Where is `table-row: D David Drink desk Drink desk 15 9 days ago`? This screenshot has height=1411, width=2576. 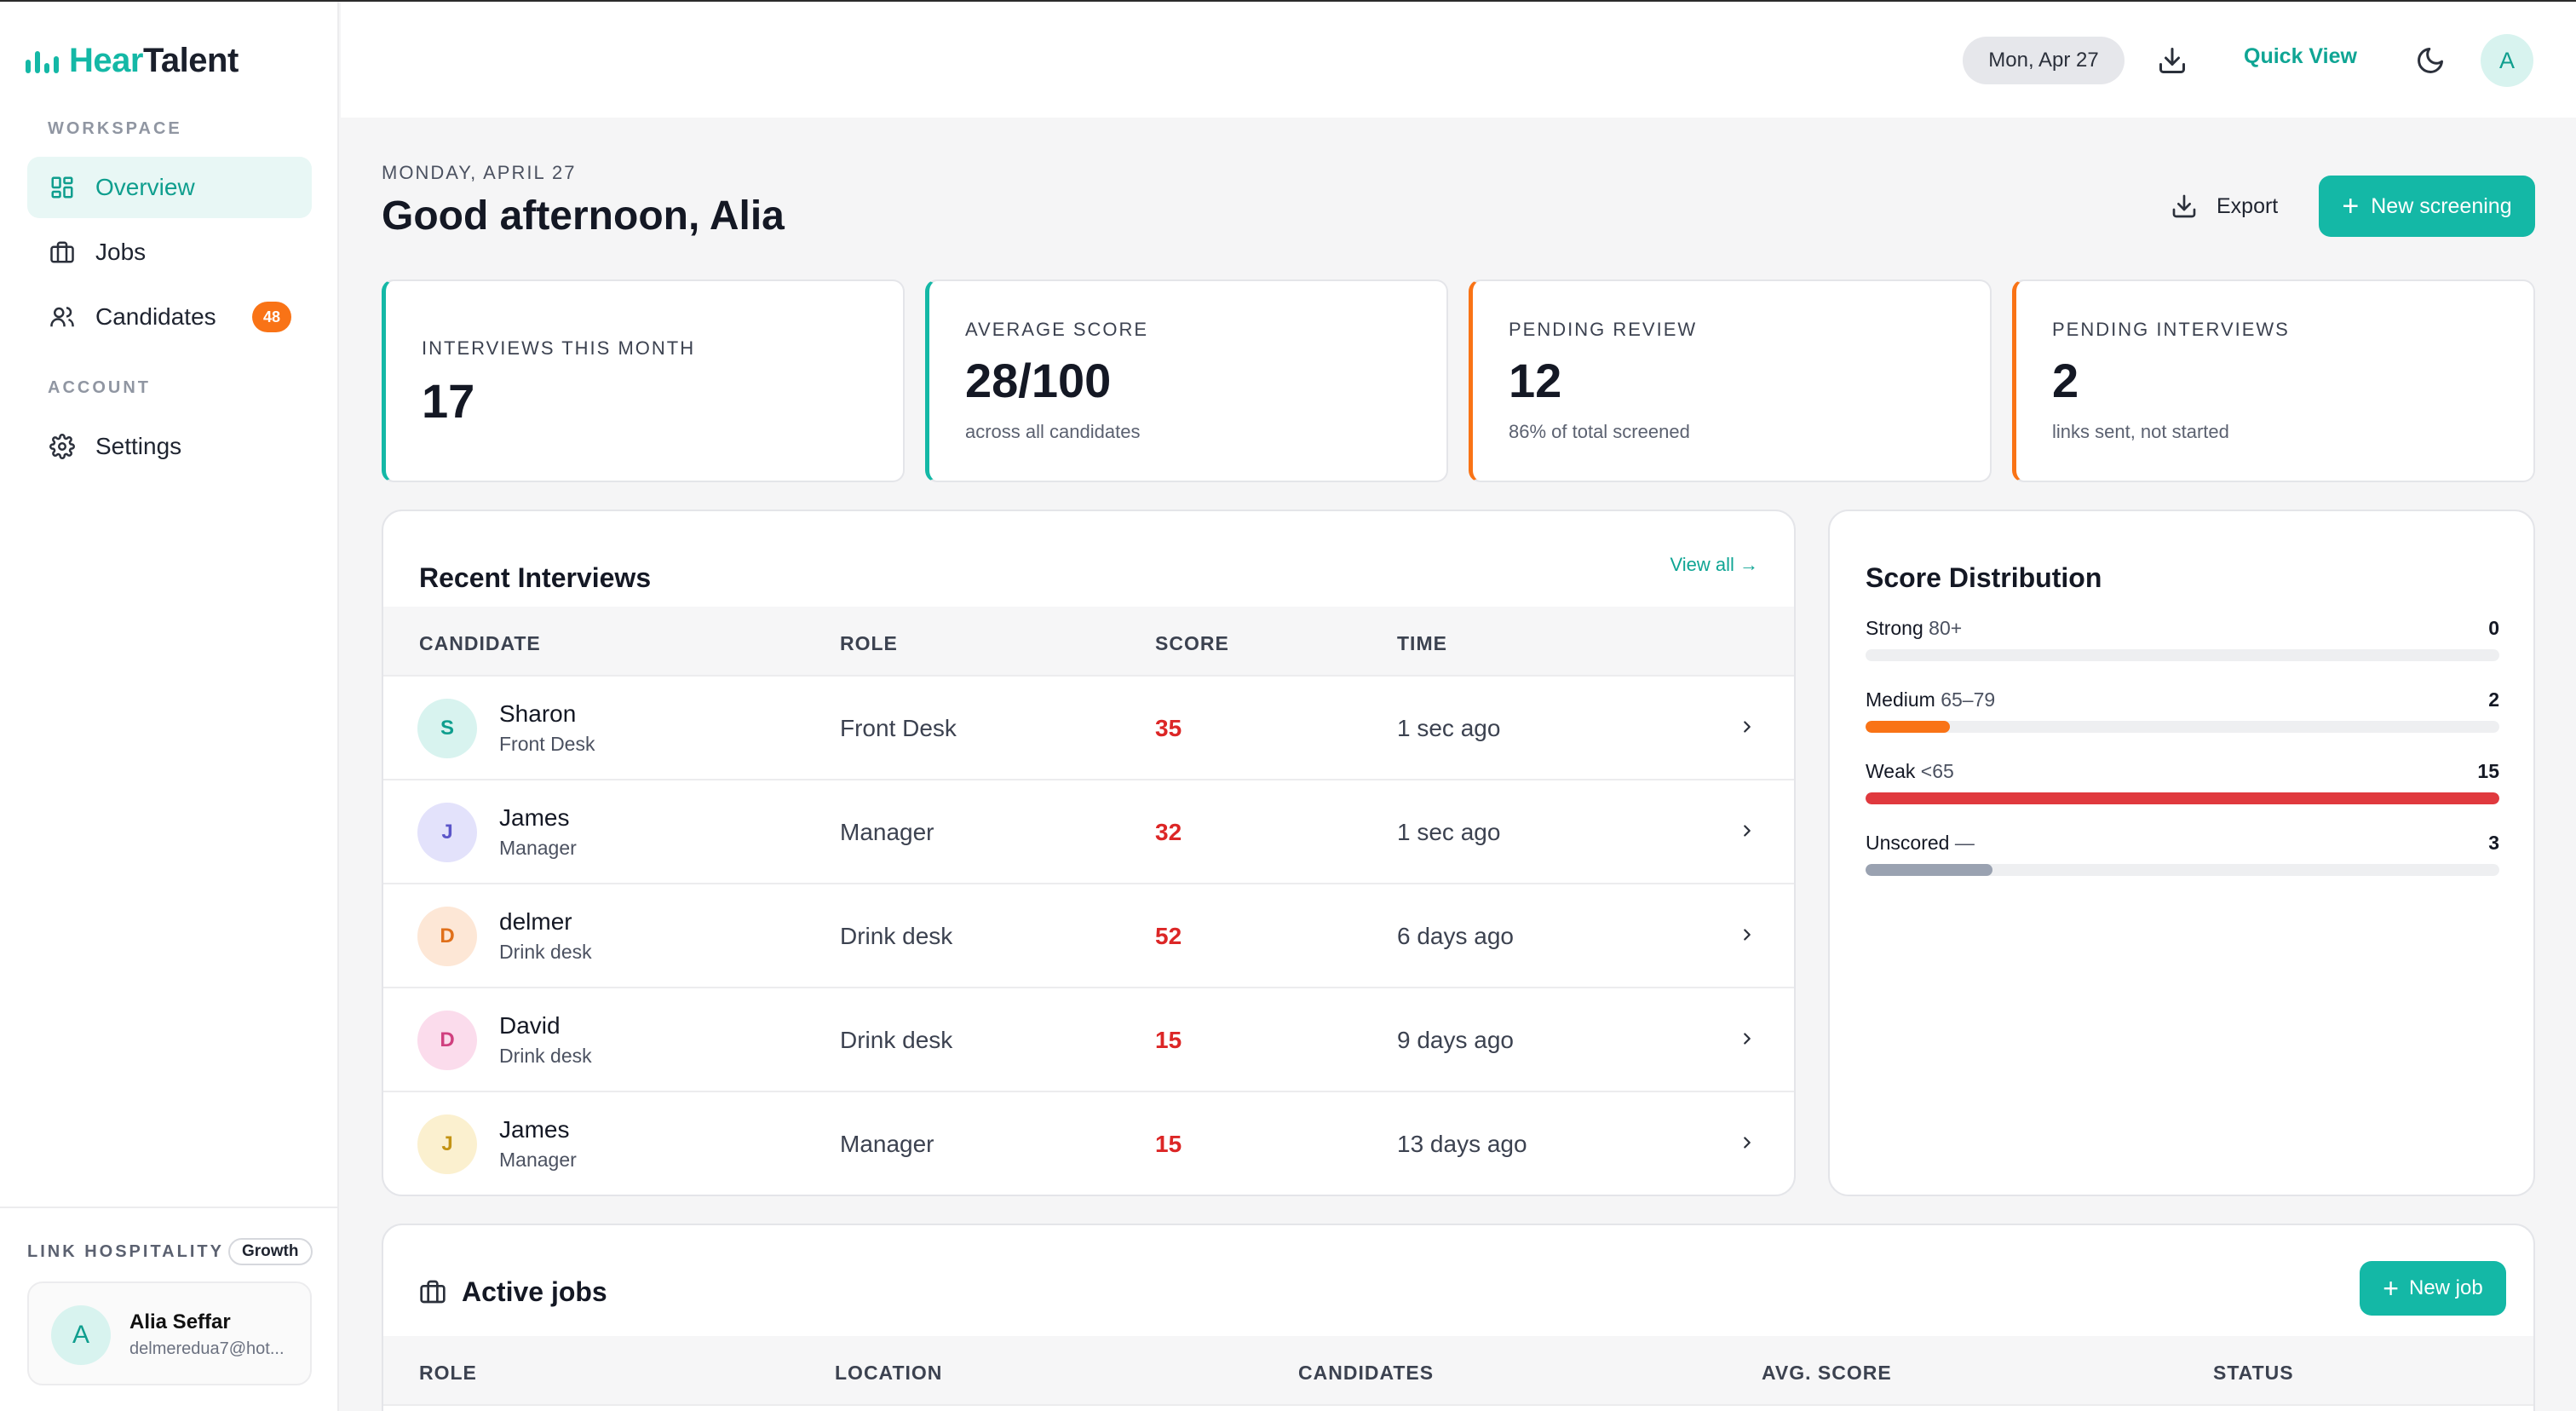
table-row: D David Drink desk Drink desk 15 9 days ago is located at coordinates (1088, 1040).